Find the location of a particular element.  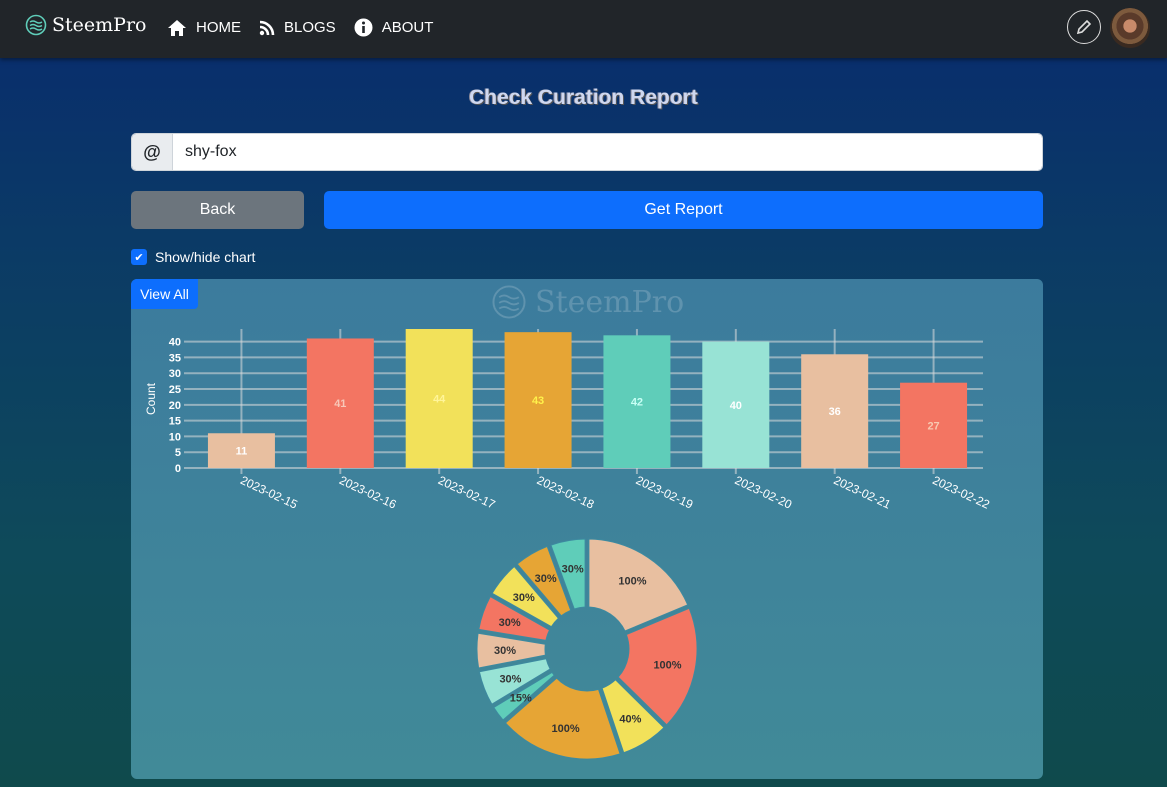

slice-label: 40% is located at coordinates (630, 720).